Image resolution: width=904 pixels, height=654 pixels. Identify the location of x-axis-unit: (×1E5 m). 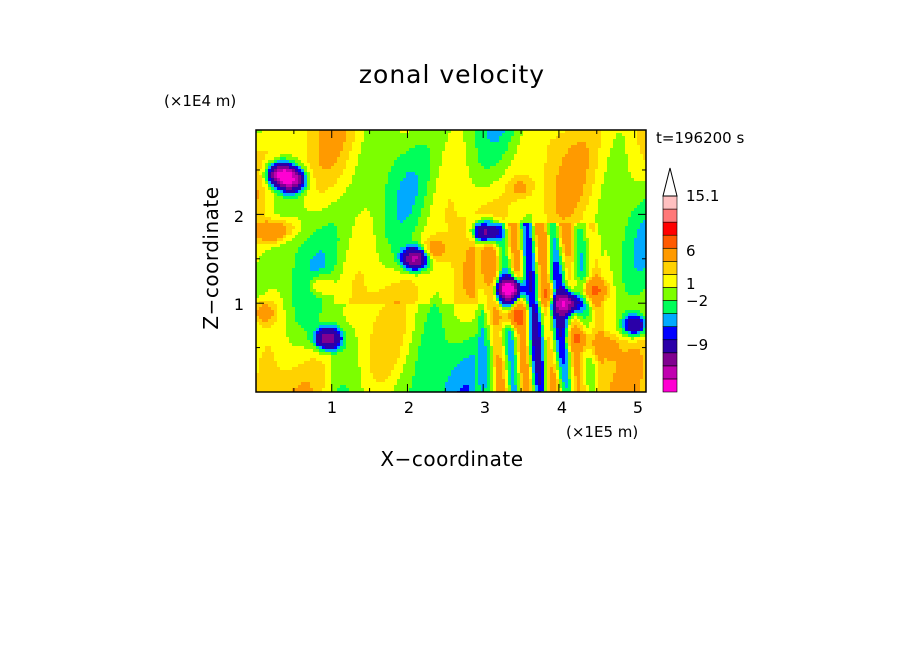
(602, 432).